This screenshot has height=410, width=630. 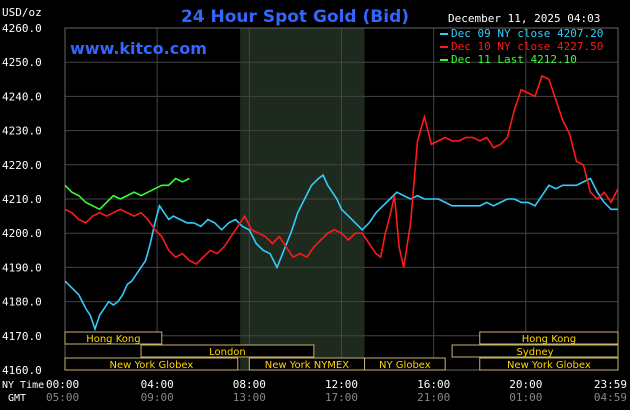 I want to click on x-tick-ny: 04:00, so click(x=157, y=384).